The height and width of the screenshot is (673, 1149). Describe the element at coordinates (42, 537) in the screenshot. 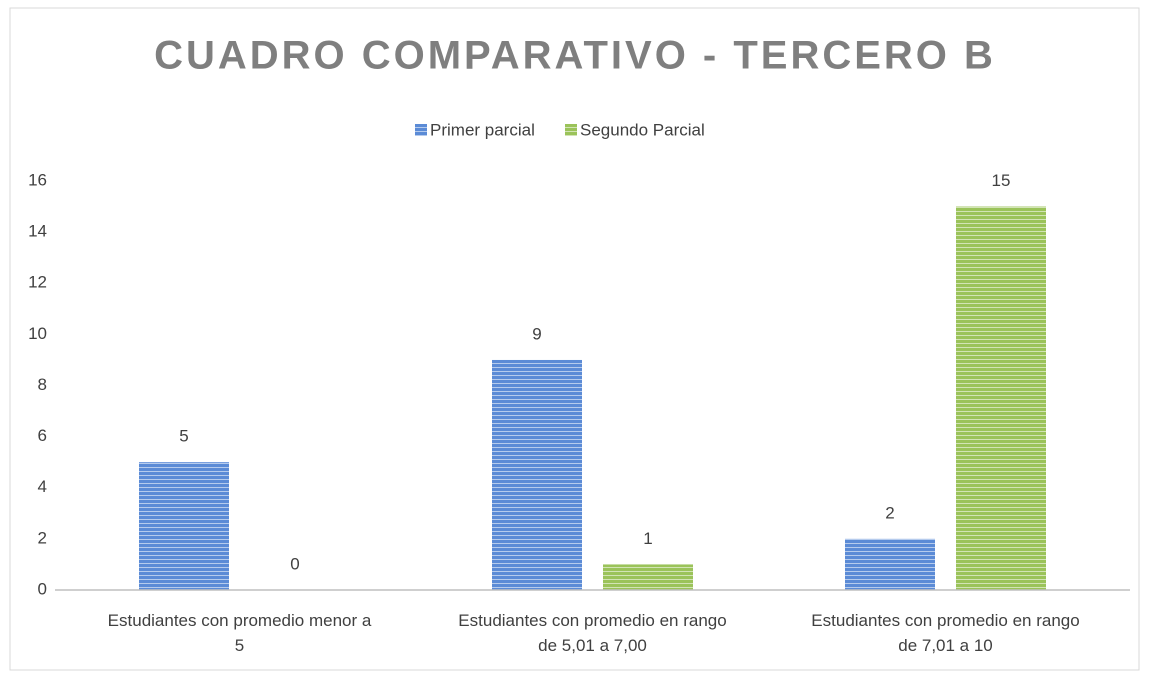

I see `y-tick-label: 2` at that location.